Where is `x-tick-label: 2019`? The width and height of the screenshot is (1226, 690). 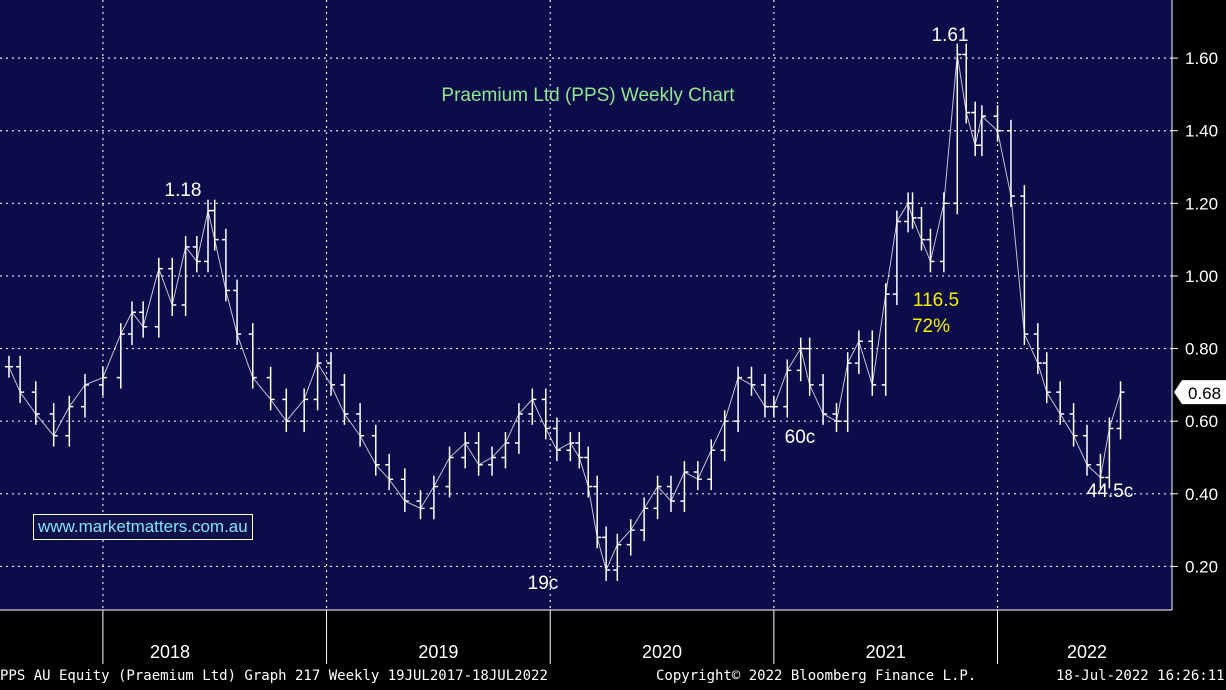
x-tick-label: 2019 is located at coordinates (438, 652).